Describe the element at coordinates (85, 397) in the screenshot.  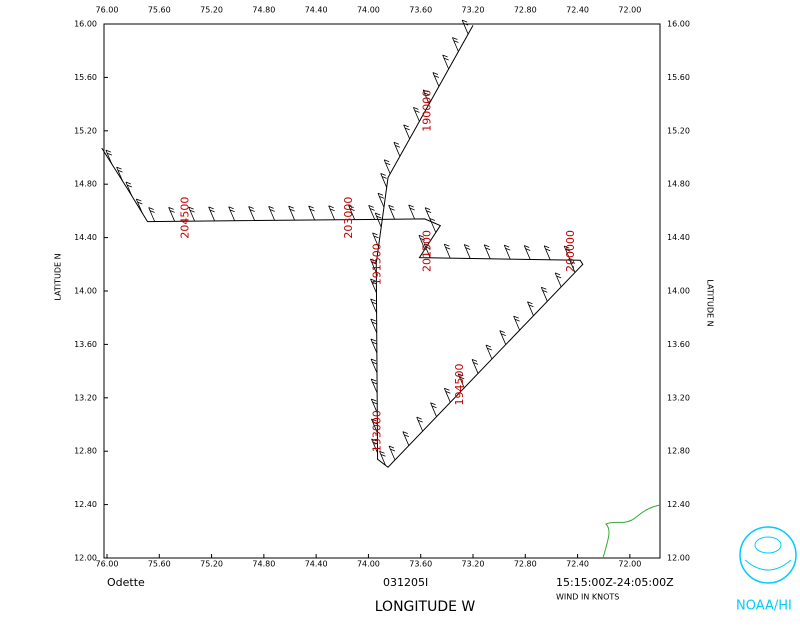
I see `y-tick-label: 13.20` at that location.